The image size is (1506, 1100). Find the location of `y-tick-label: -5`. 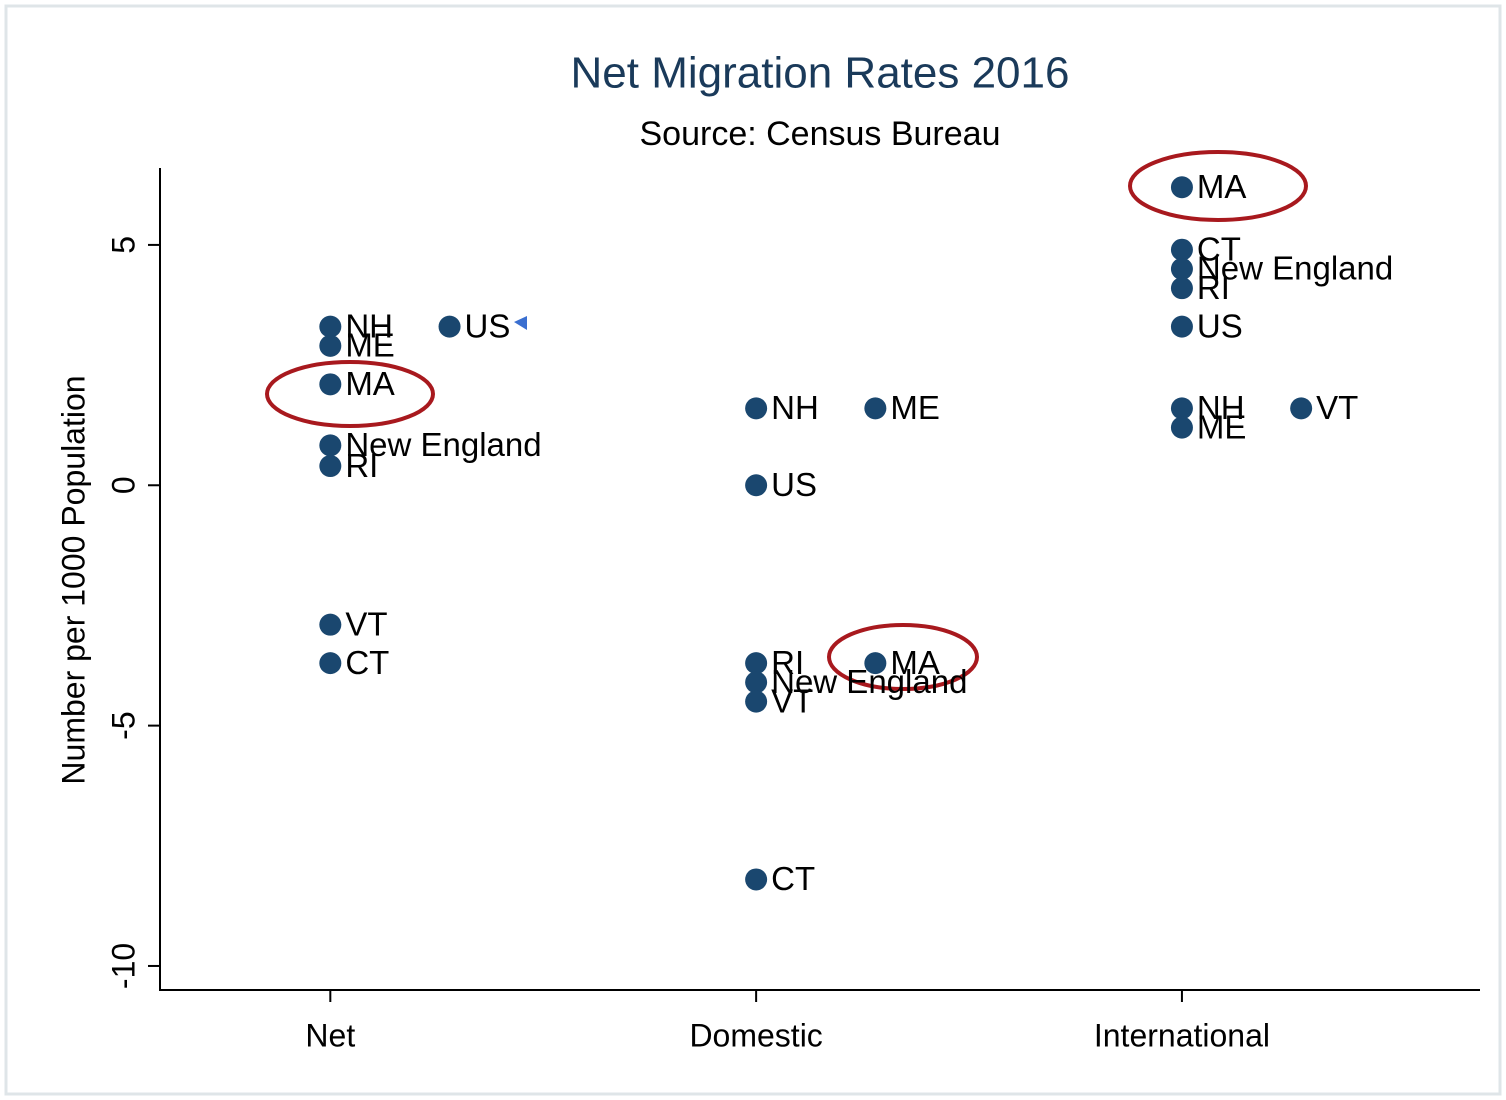

y-tick-label: -5 is located at coordinates (123, 725).